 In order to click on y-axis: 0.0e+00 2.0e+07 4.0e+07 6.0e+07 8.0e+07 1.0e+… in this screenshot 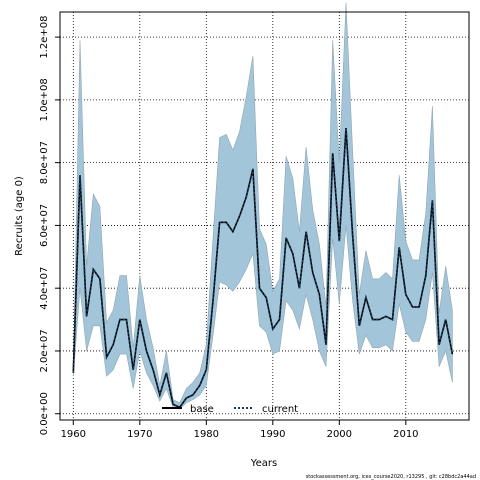, I will do `click(49, 225)`.